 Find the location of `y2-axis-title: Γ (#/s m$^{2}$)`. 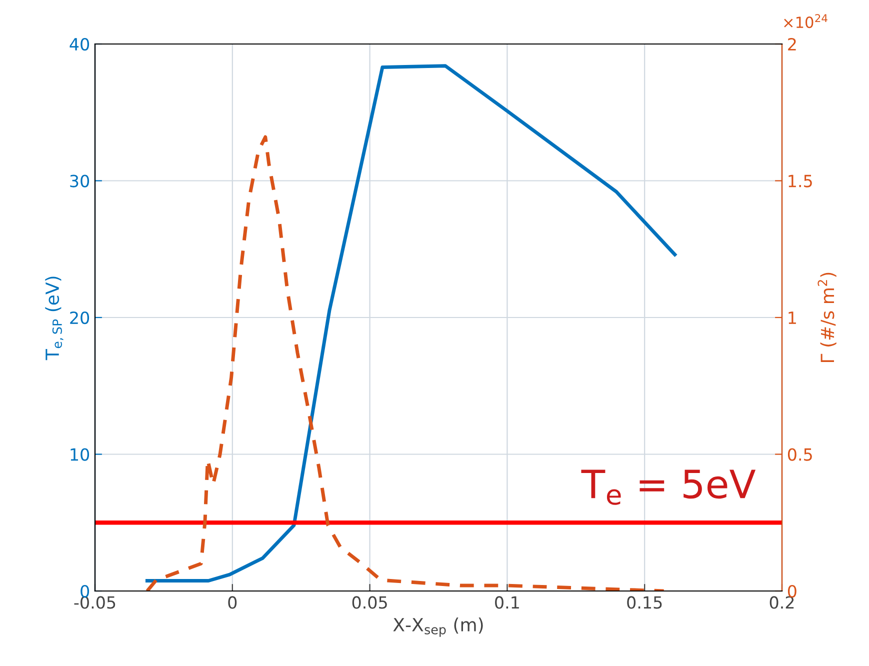

y2-axis-title: Γ (#/s m$^{2}$) is located at coordinates (827, 317).